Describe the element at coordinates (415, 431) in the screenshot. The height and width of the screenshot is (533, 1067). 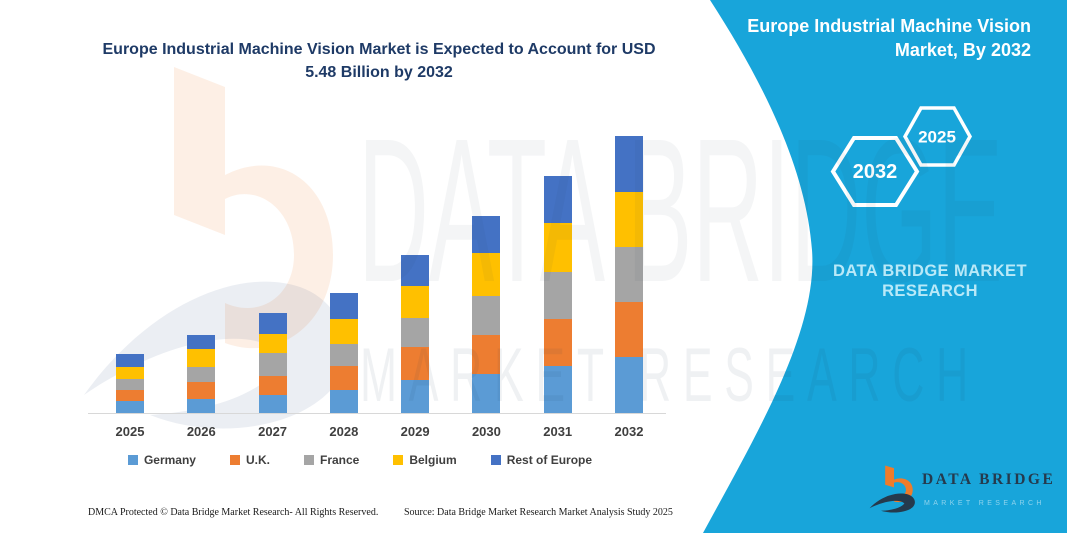
I see `axis-label-2029: 2029` at that location.